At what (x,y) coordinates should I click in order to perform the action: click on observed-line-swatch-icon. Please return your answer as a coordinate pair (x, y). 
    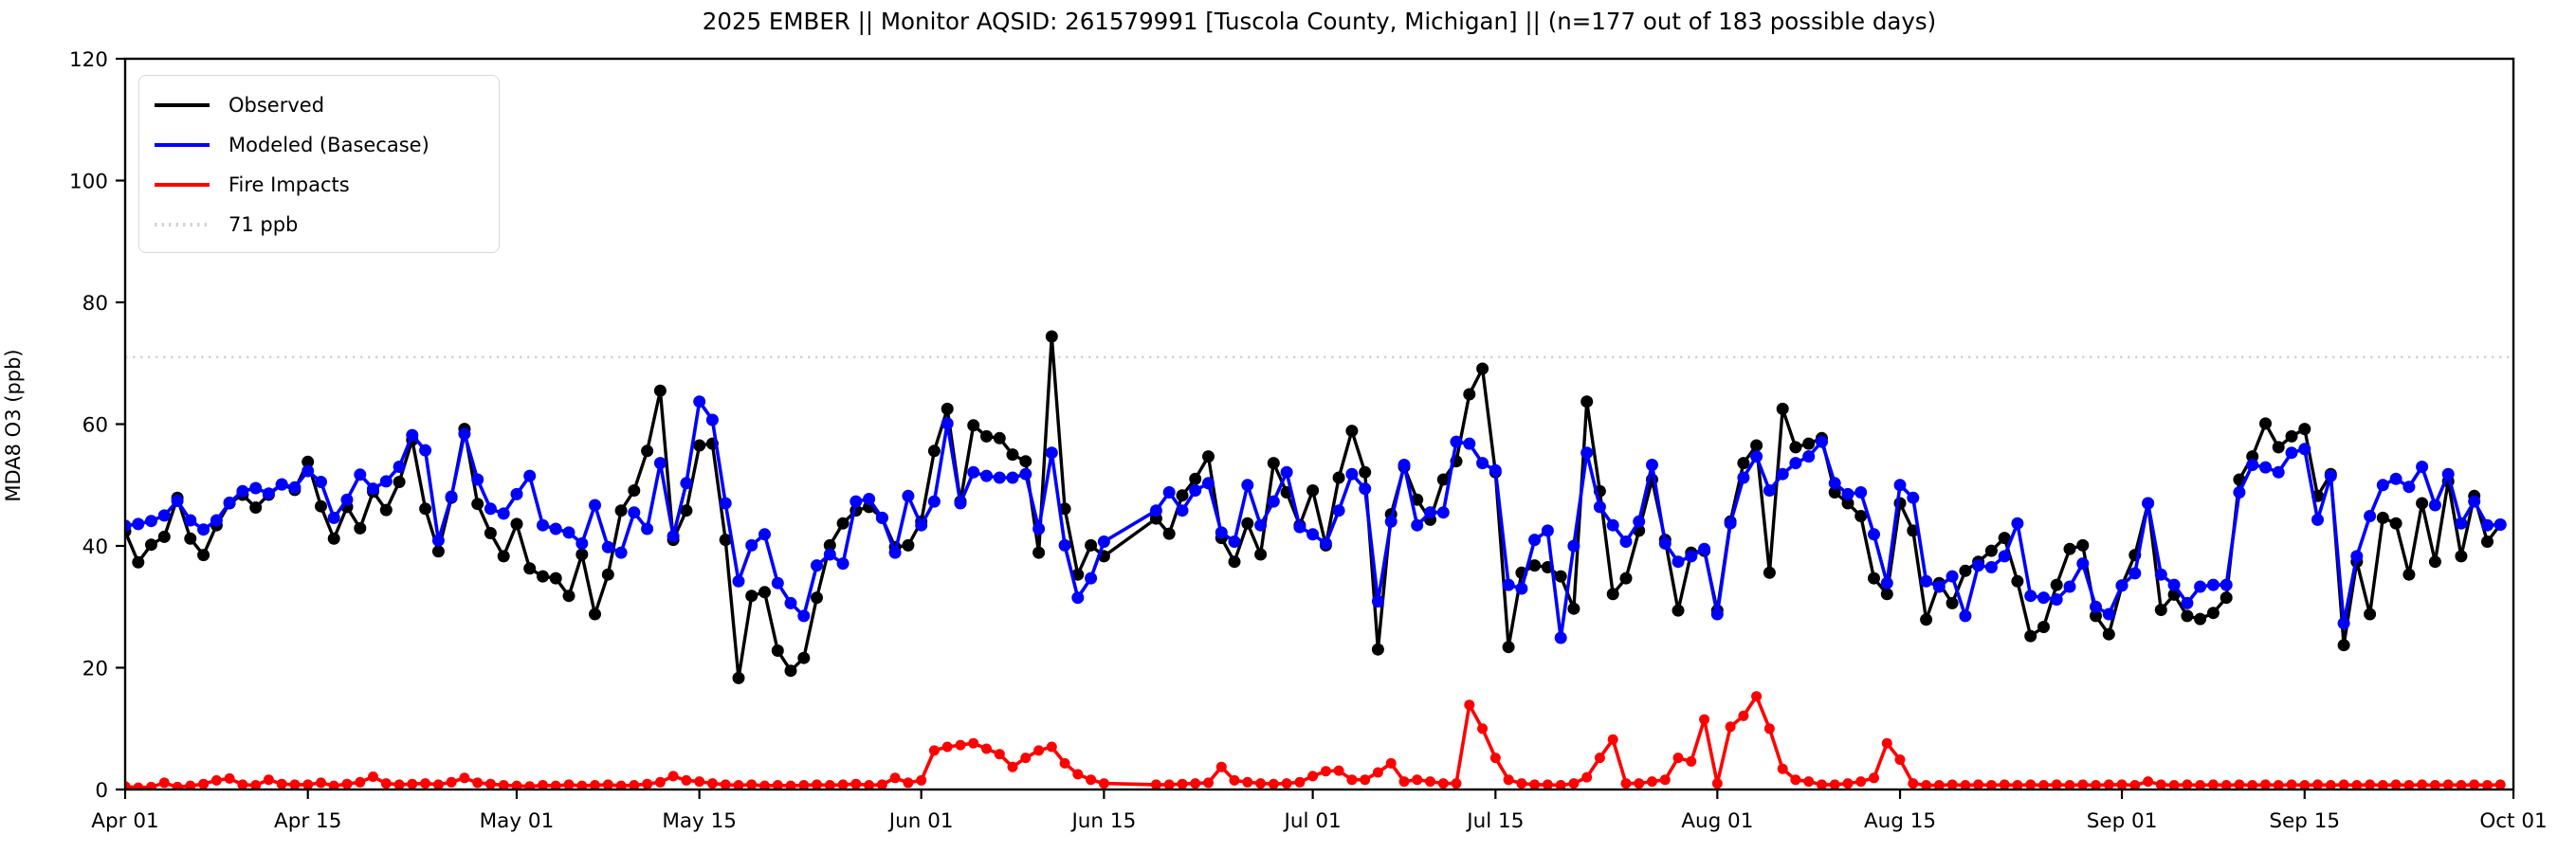
    Looking at the image, I should click on (182, 105).